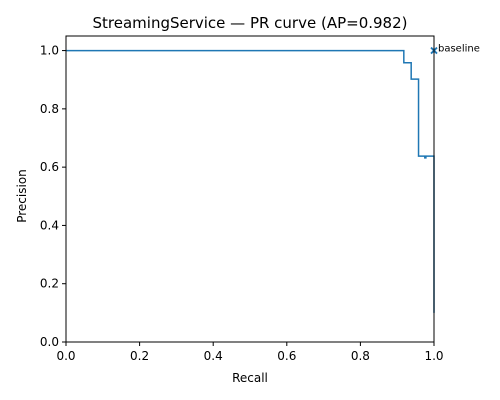 This screenshot has height=400, width=500. Describe the element at coordinates (49, 109) in the screenshot. I see `y-tick-label: 0.8` at that location.